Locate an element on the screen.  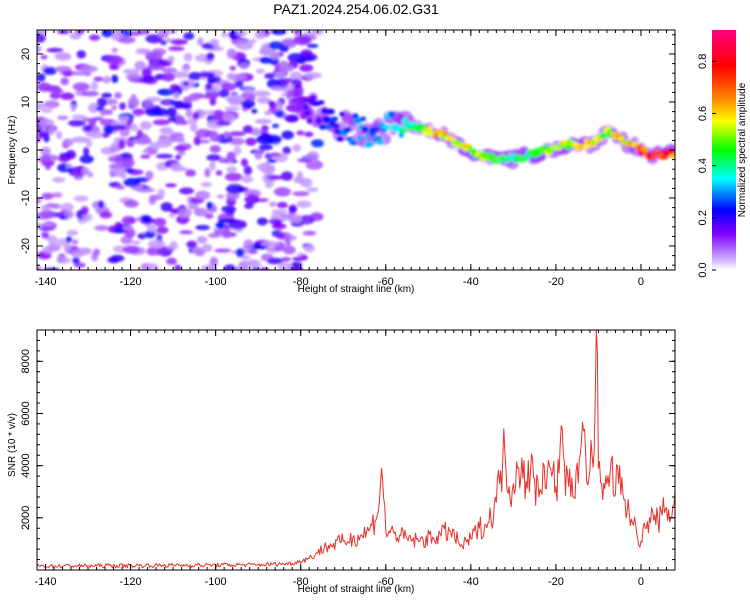
spectrogram-x-axis-title: Height of straight line (km) is located at coordinates (356, 289).